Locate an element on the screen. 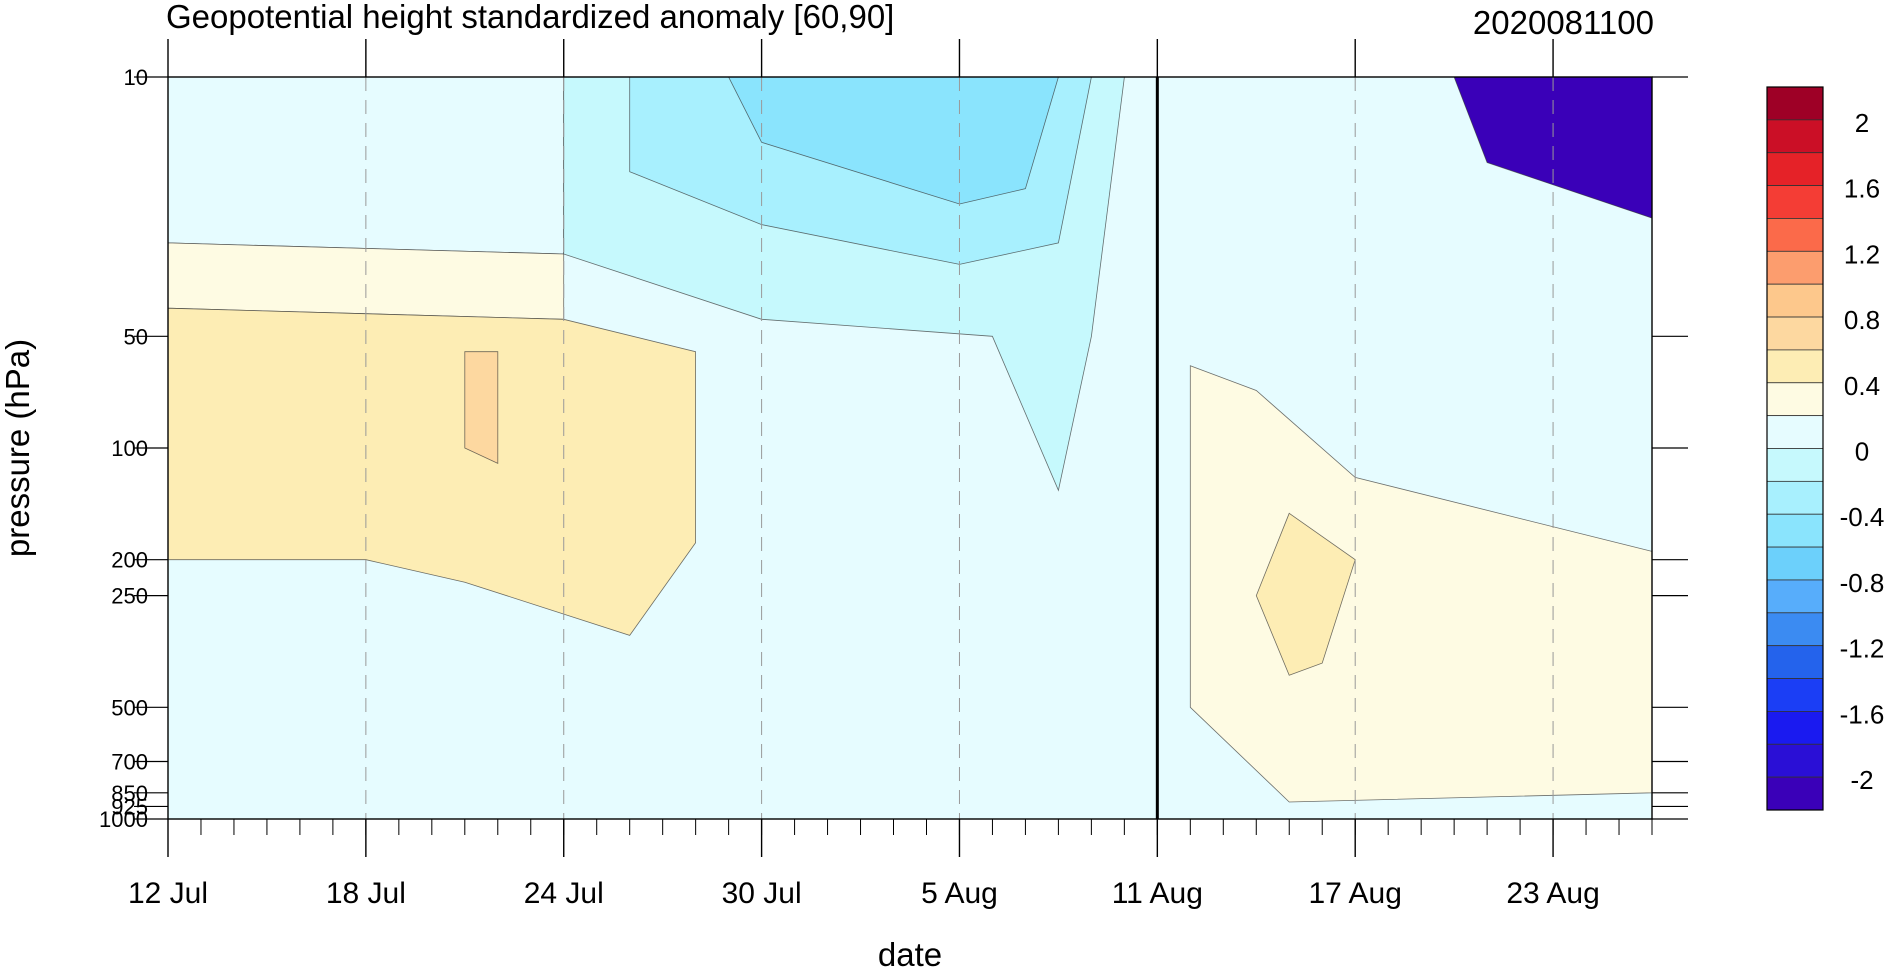 The image size is (1889, 969). x-tick-label: 12 Jul is located at coordinates (168, 893).